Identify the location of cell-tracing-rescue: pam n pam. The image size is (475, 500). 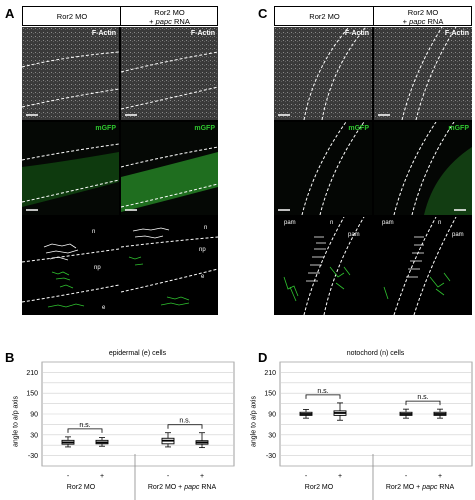
(423, 266).